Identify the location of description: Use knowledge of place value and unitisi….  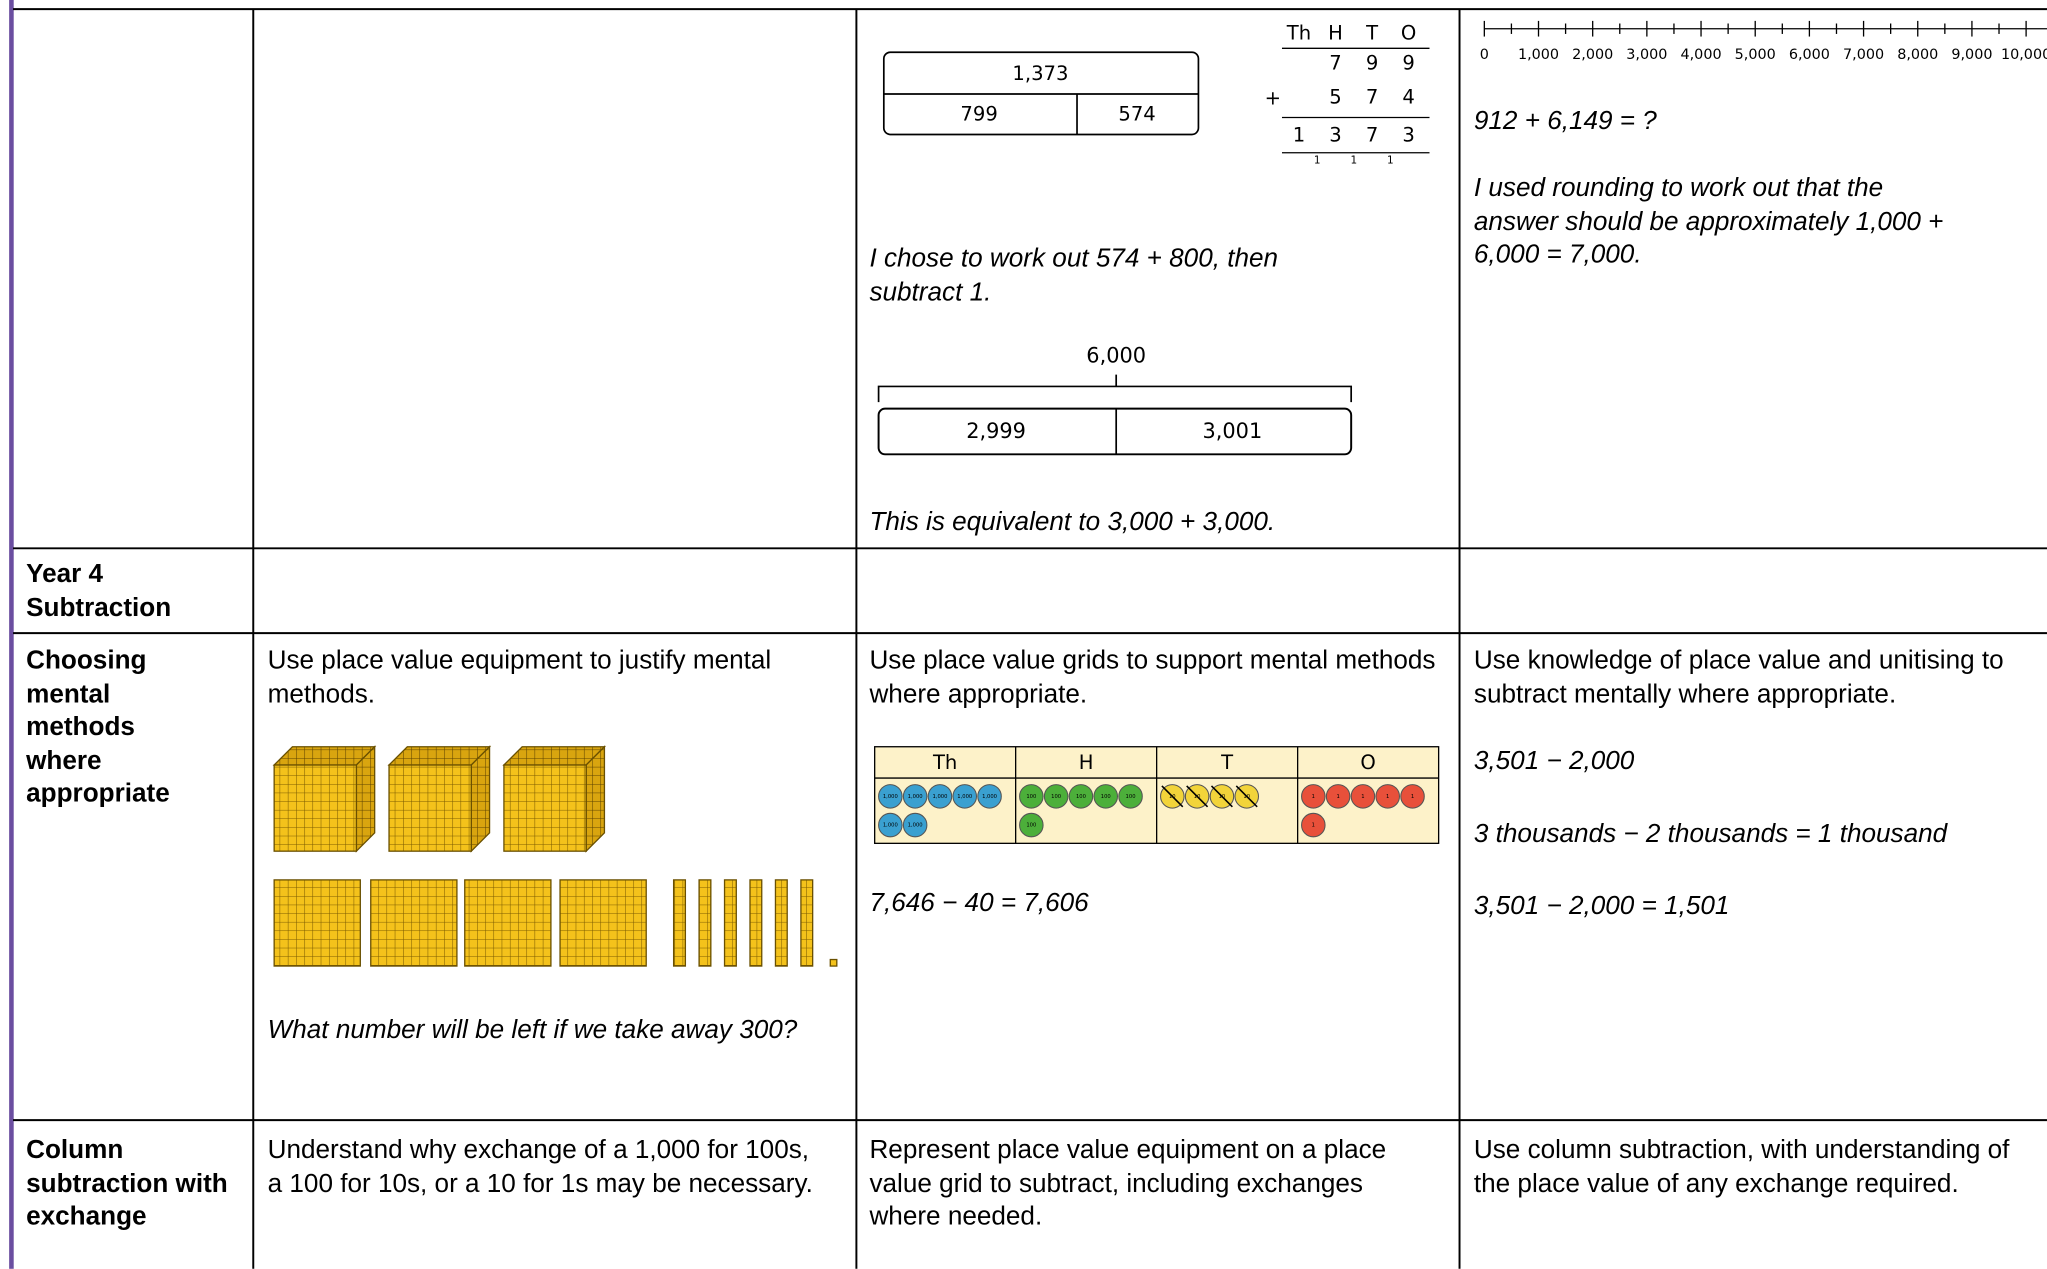
(1738, 677).